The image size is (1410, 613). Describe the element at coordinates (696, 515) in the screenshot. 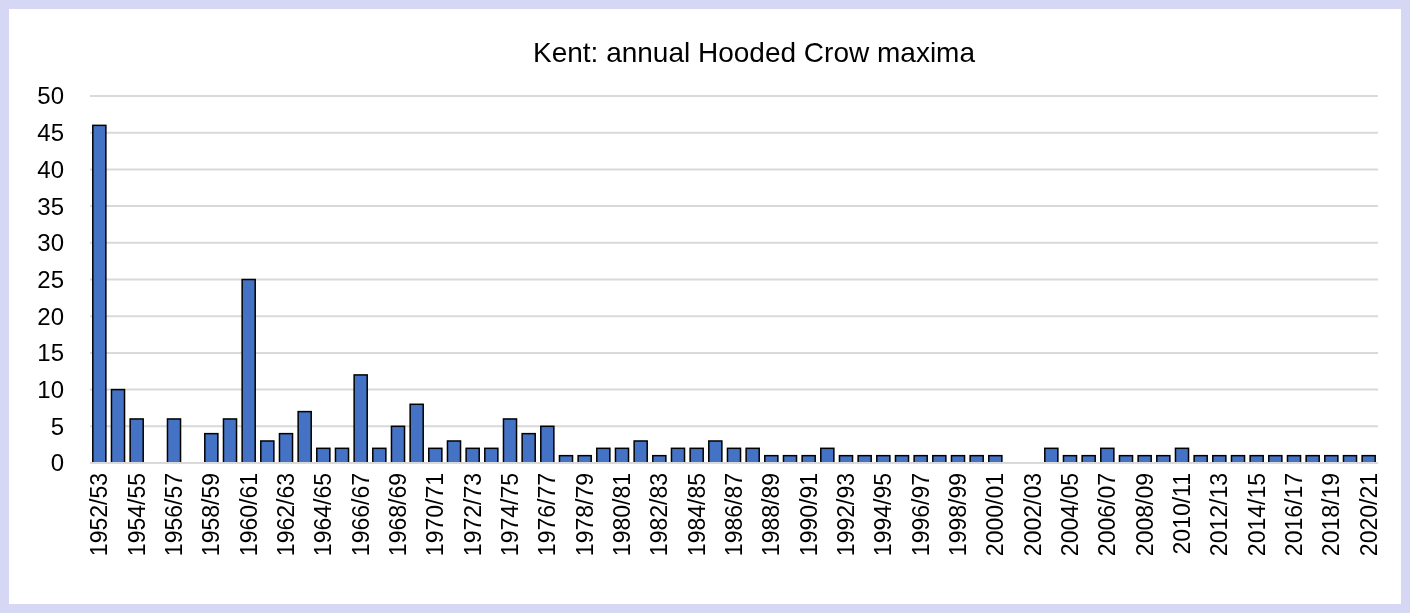

I see `x-tick-label: 1984/85` at that location.